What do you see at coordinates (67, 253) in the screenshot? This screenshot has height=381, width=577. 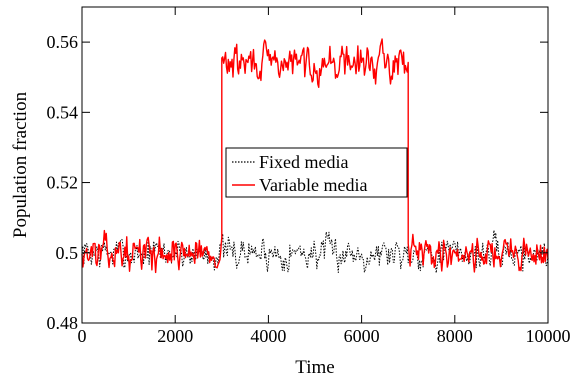 I see `y-tick-label: 0.5` at bounding box center [67, 253].